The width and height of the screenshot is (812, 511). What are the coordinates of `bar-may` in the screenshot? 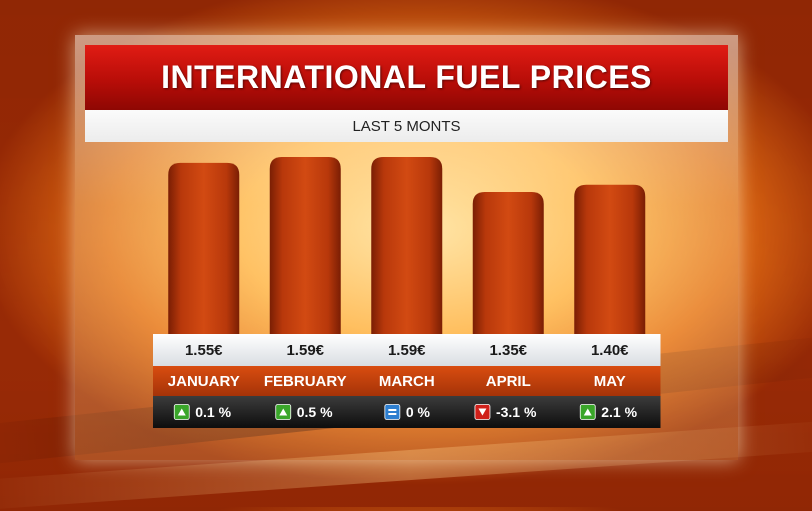 It's located at (610, 260).